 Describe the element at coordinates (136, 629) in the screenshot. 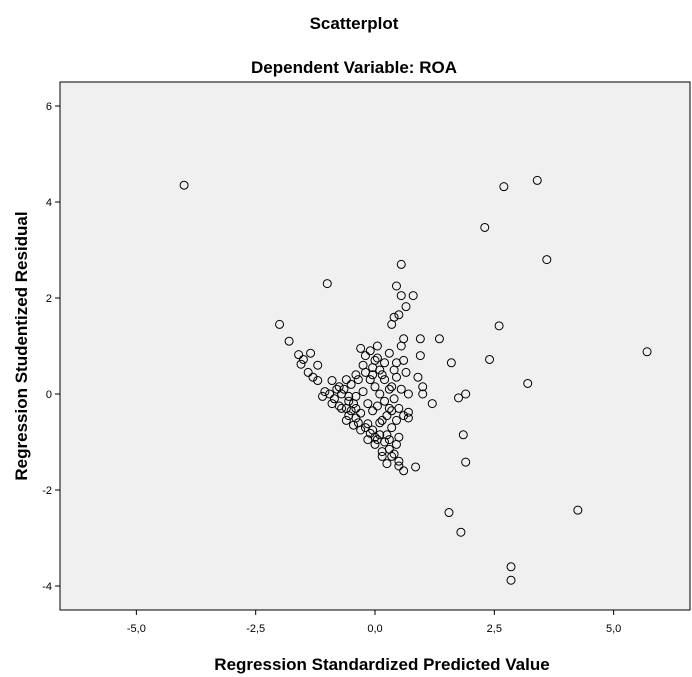

I see `x-tick-label: -5,0` at that location.